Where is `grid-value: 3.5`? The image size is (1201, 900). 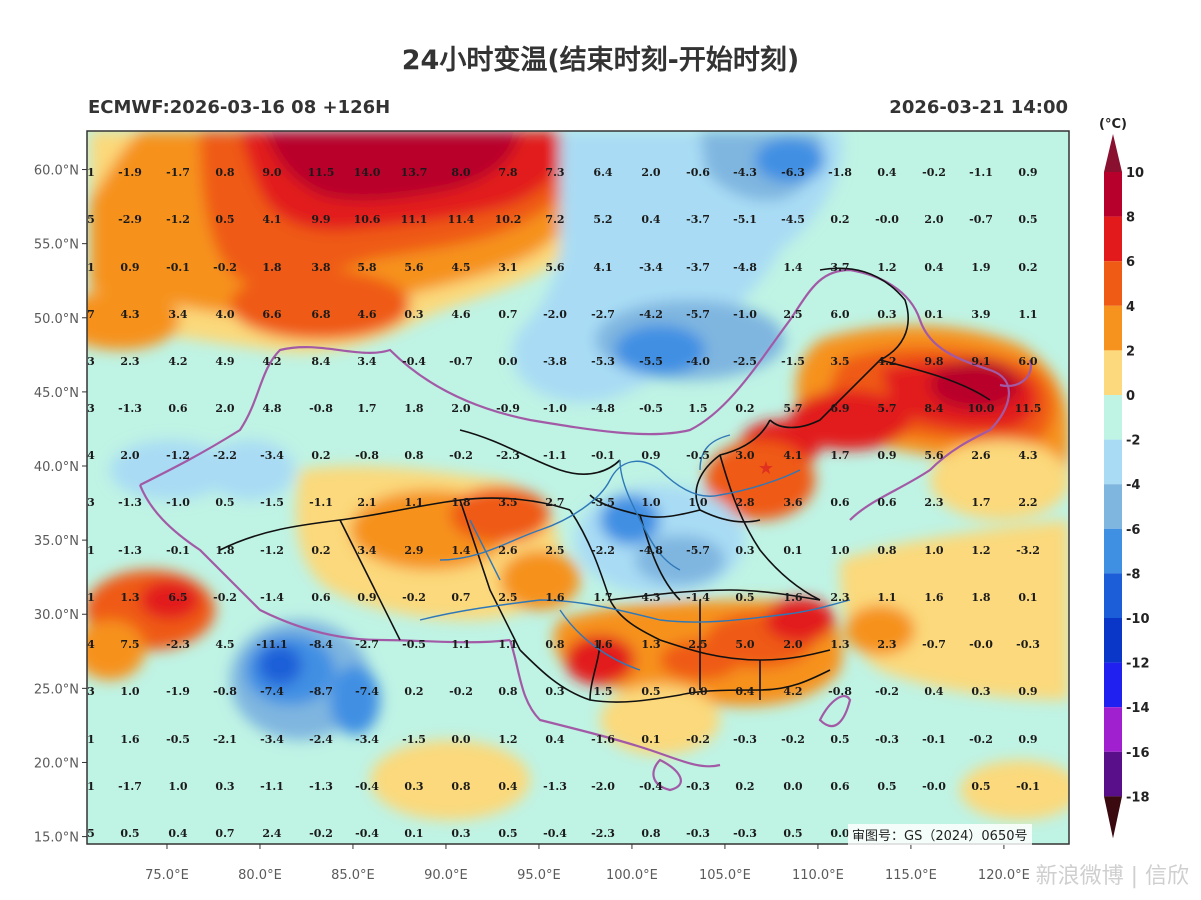
grid-value: 3.5 is located at coordinates (507, 502).